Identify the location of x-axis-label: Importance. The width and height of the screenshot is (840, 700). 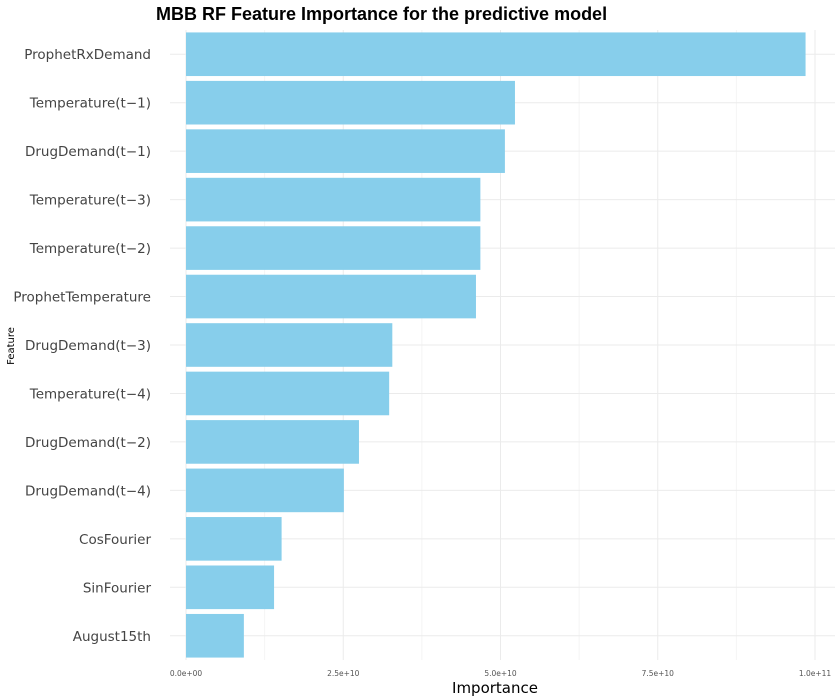
(495, 688).